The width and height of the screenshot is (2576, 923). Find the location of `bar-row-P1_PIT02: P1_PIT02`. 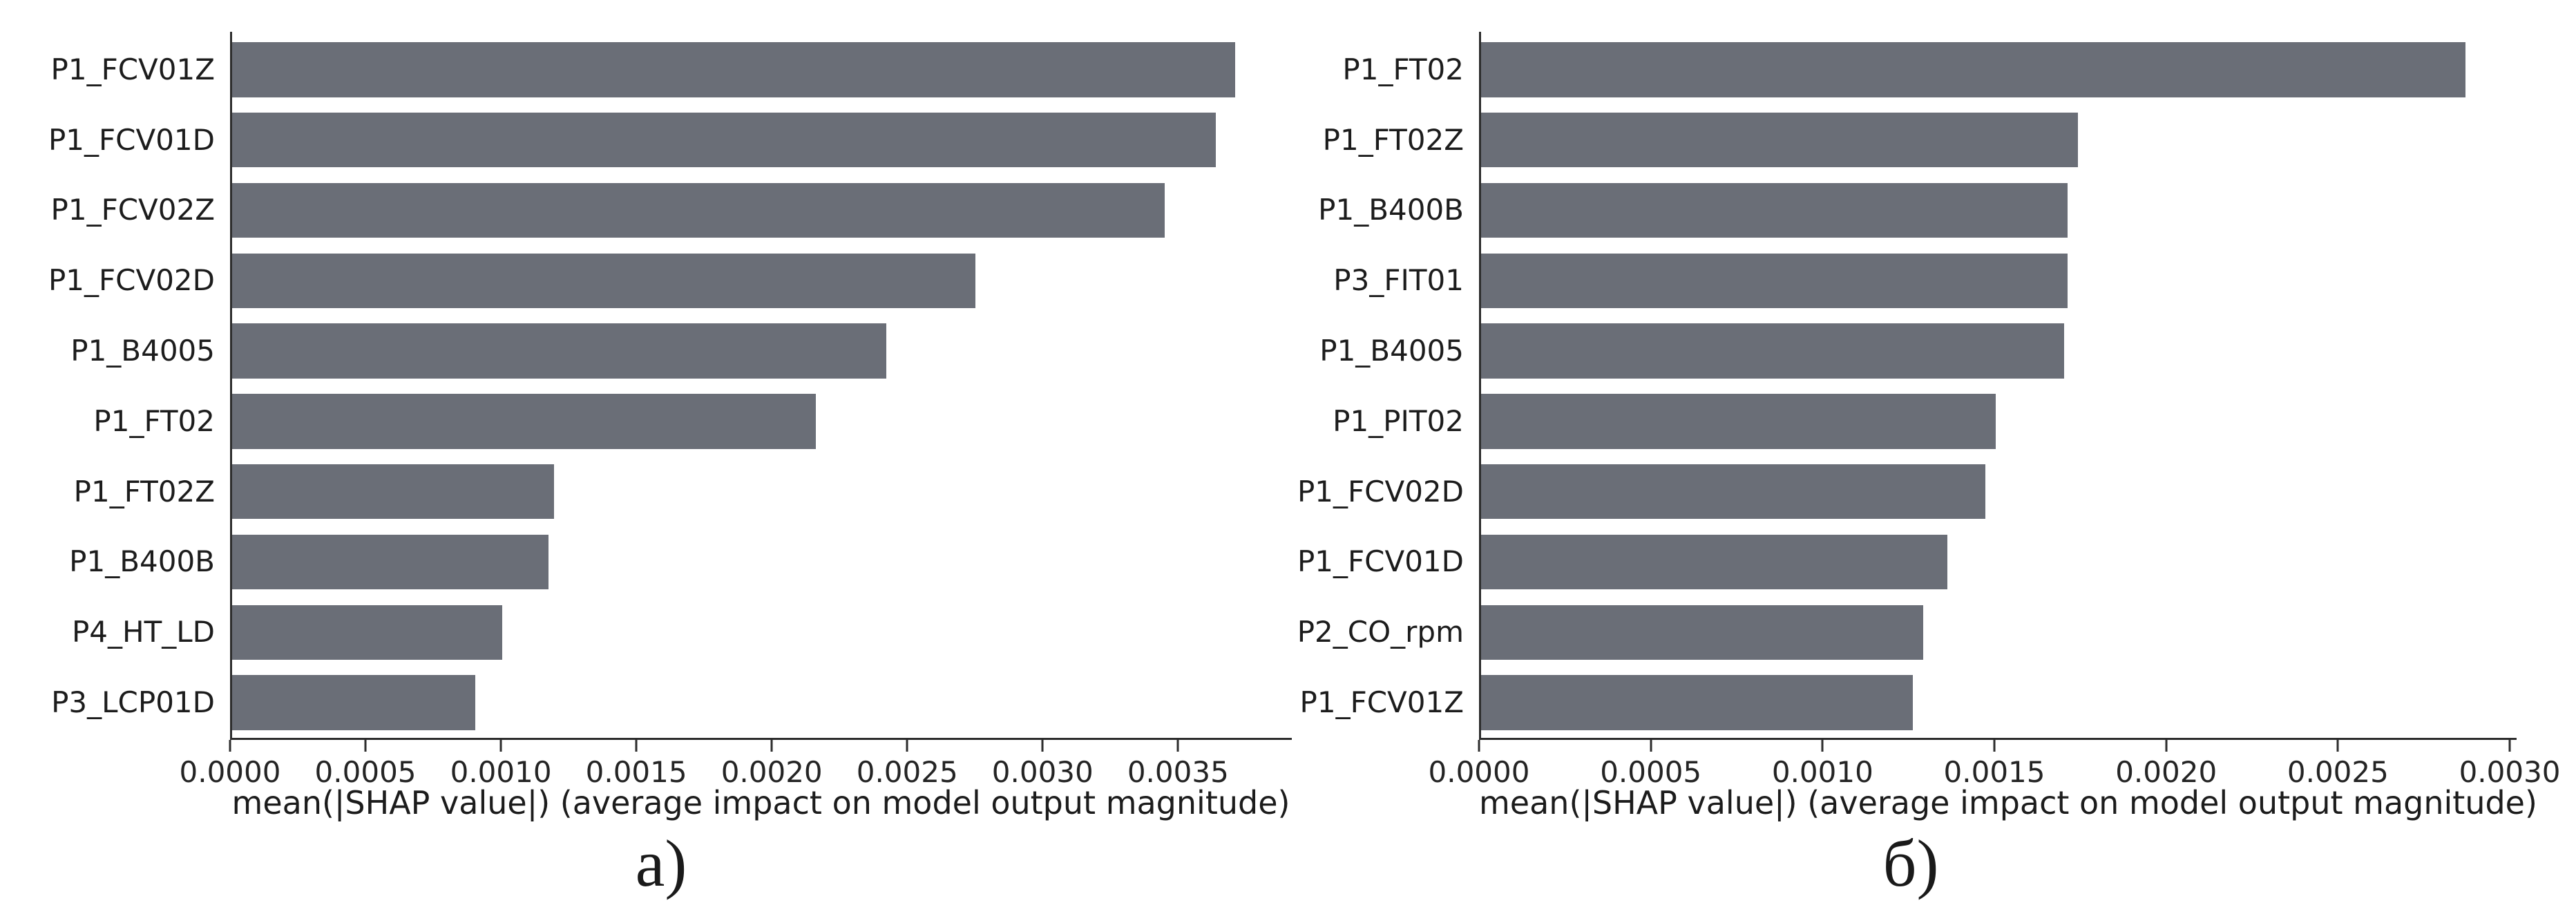

bar-row-P1_PIT02: P1_PIT02 is located at coordinates (1925, 421).